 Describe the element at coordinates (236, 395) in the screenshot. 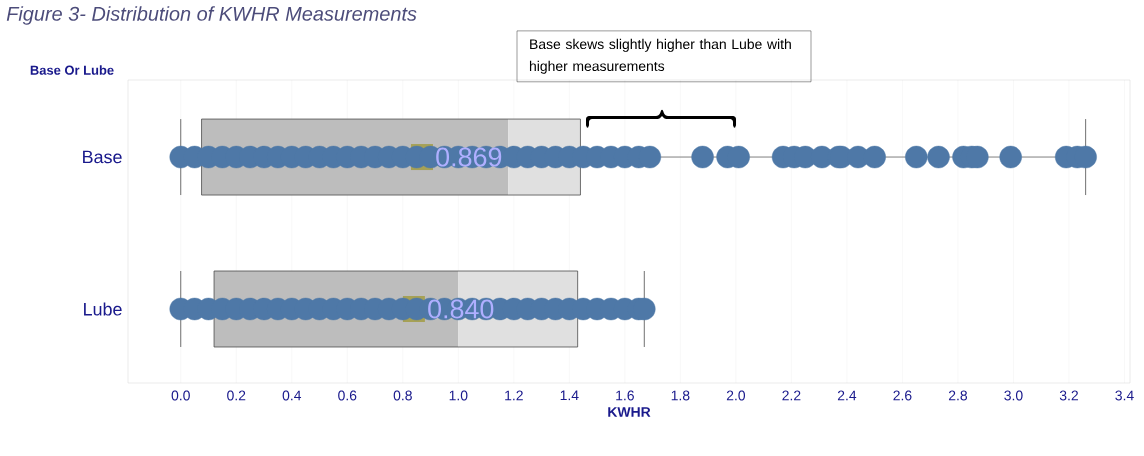

I see `x-tick-label: 0.2` at that location.